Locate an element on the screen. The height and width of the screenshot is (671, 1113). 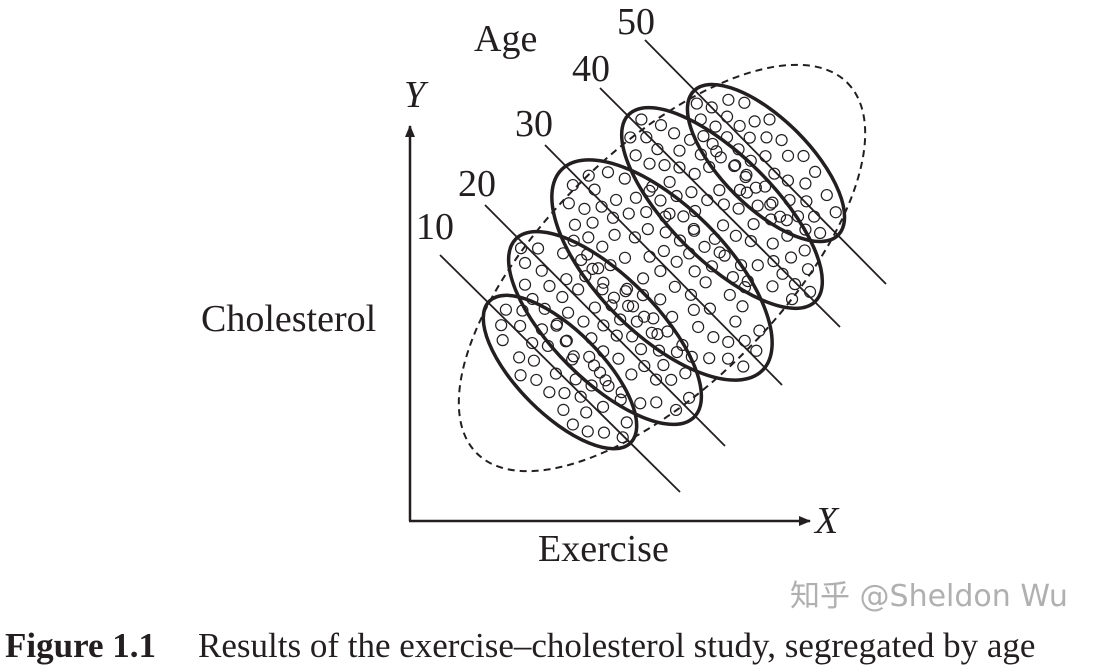
age-title: Age is located at coordinates (506, 39).